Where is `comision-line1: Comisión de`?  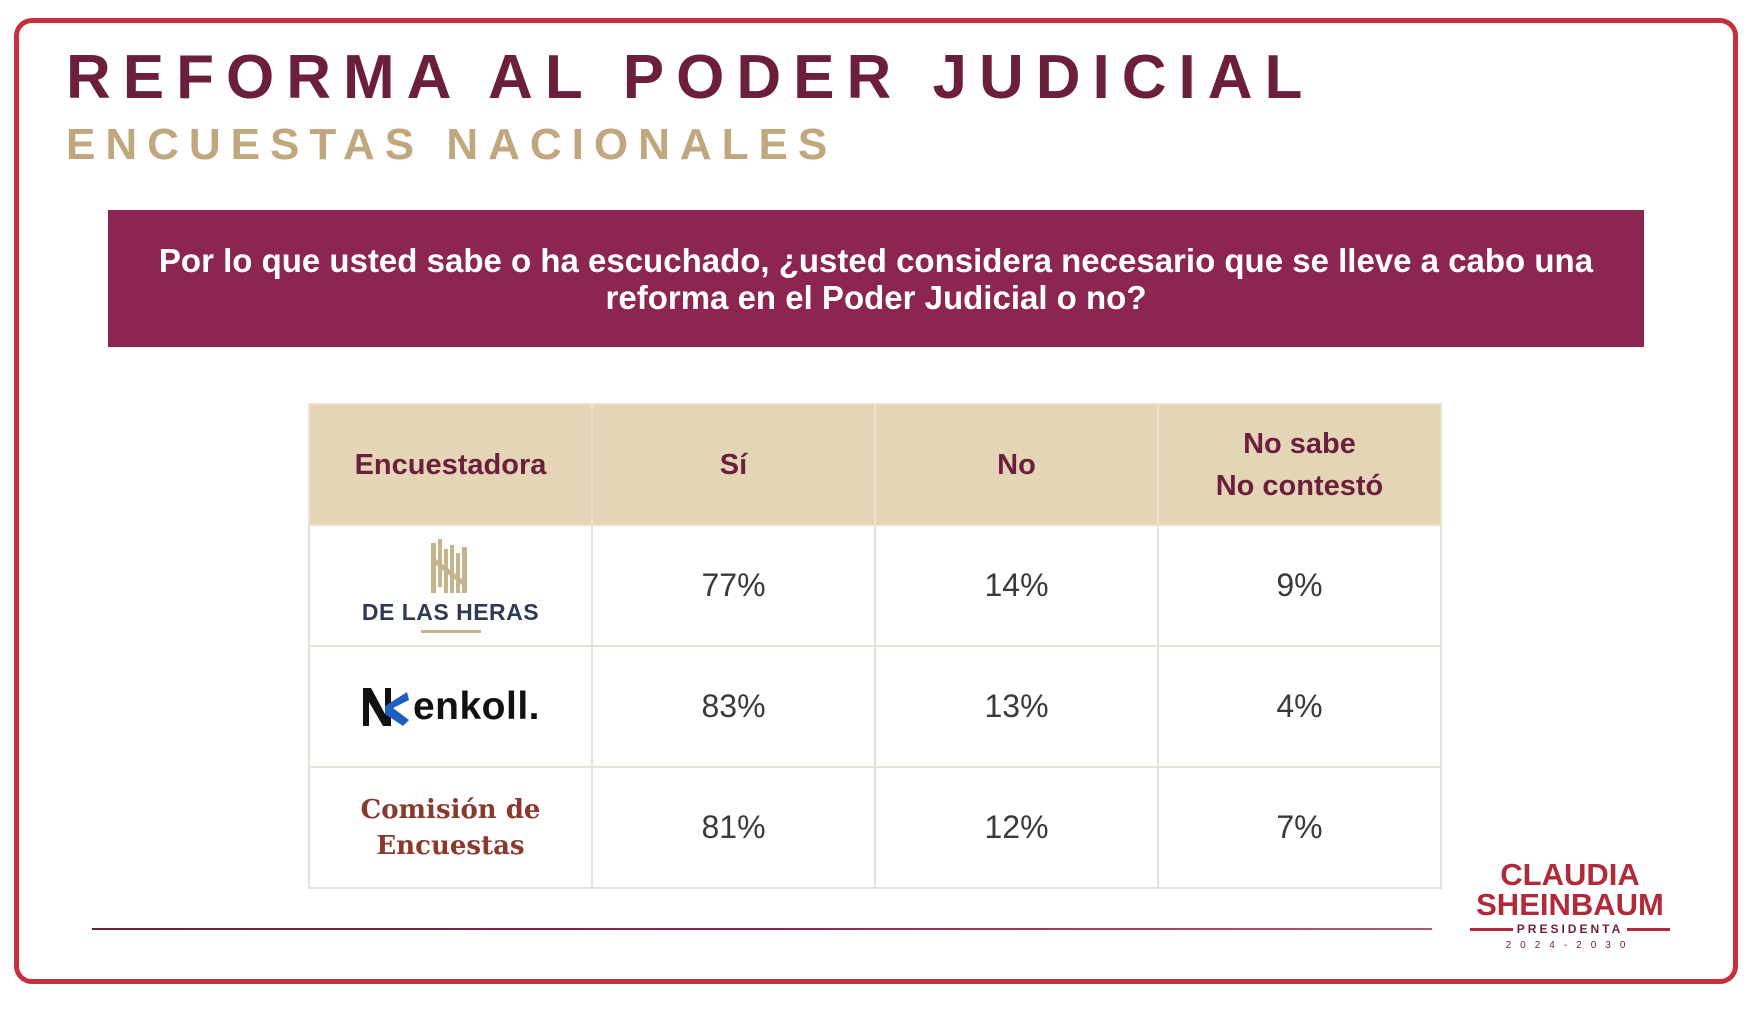
comision-line1: Comisión de is located at coordinates (450, 809).